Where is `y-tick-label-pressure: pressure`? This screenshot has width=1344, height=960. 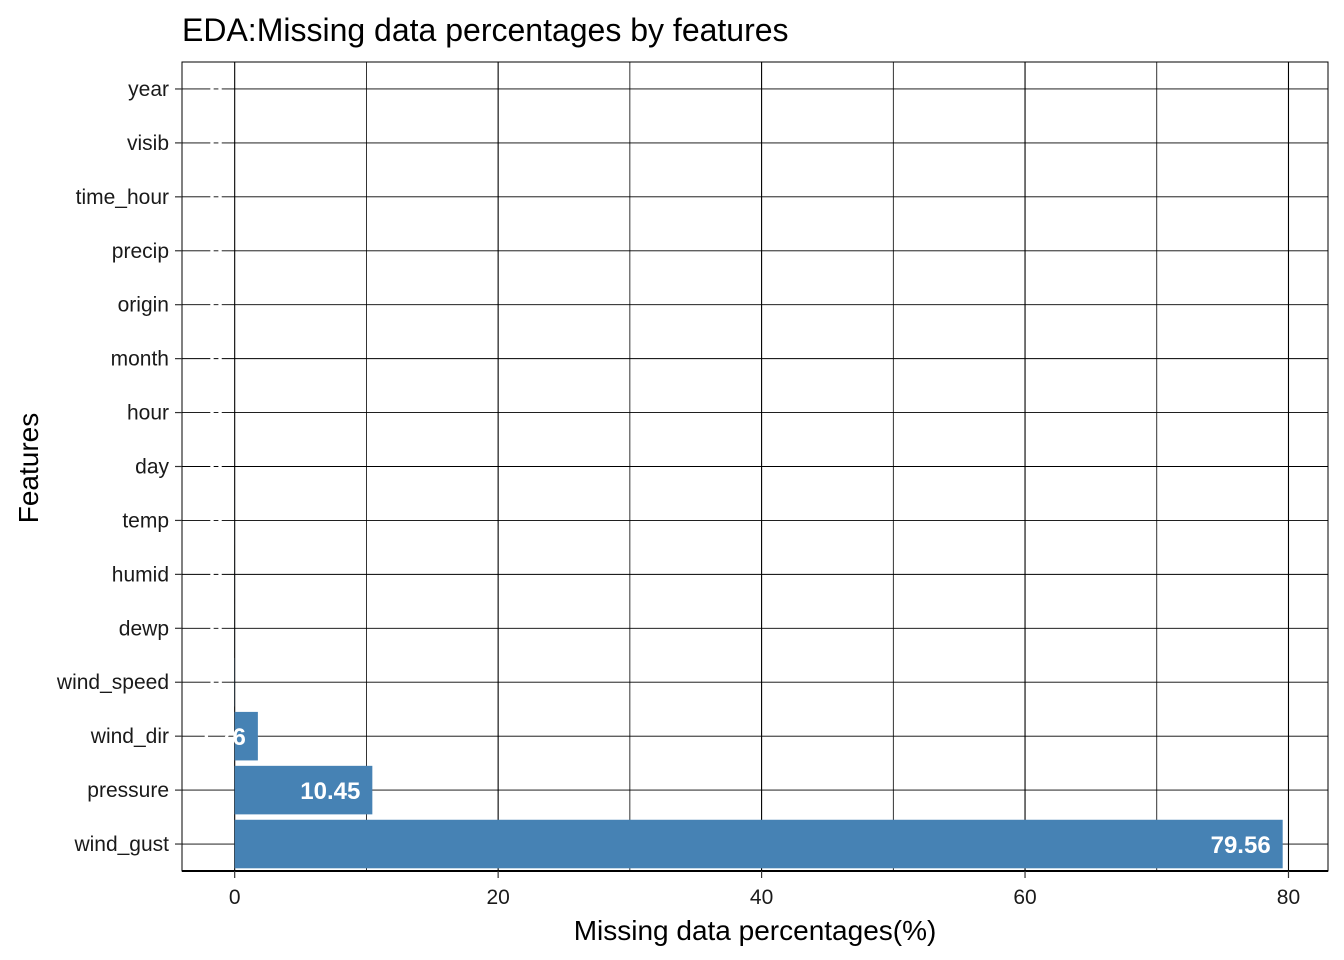 y-tick-label-pressure: pressure is located at coordinates (128, 790).